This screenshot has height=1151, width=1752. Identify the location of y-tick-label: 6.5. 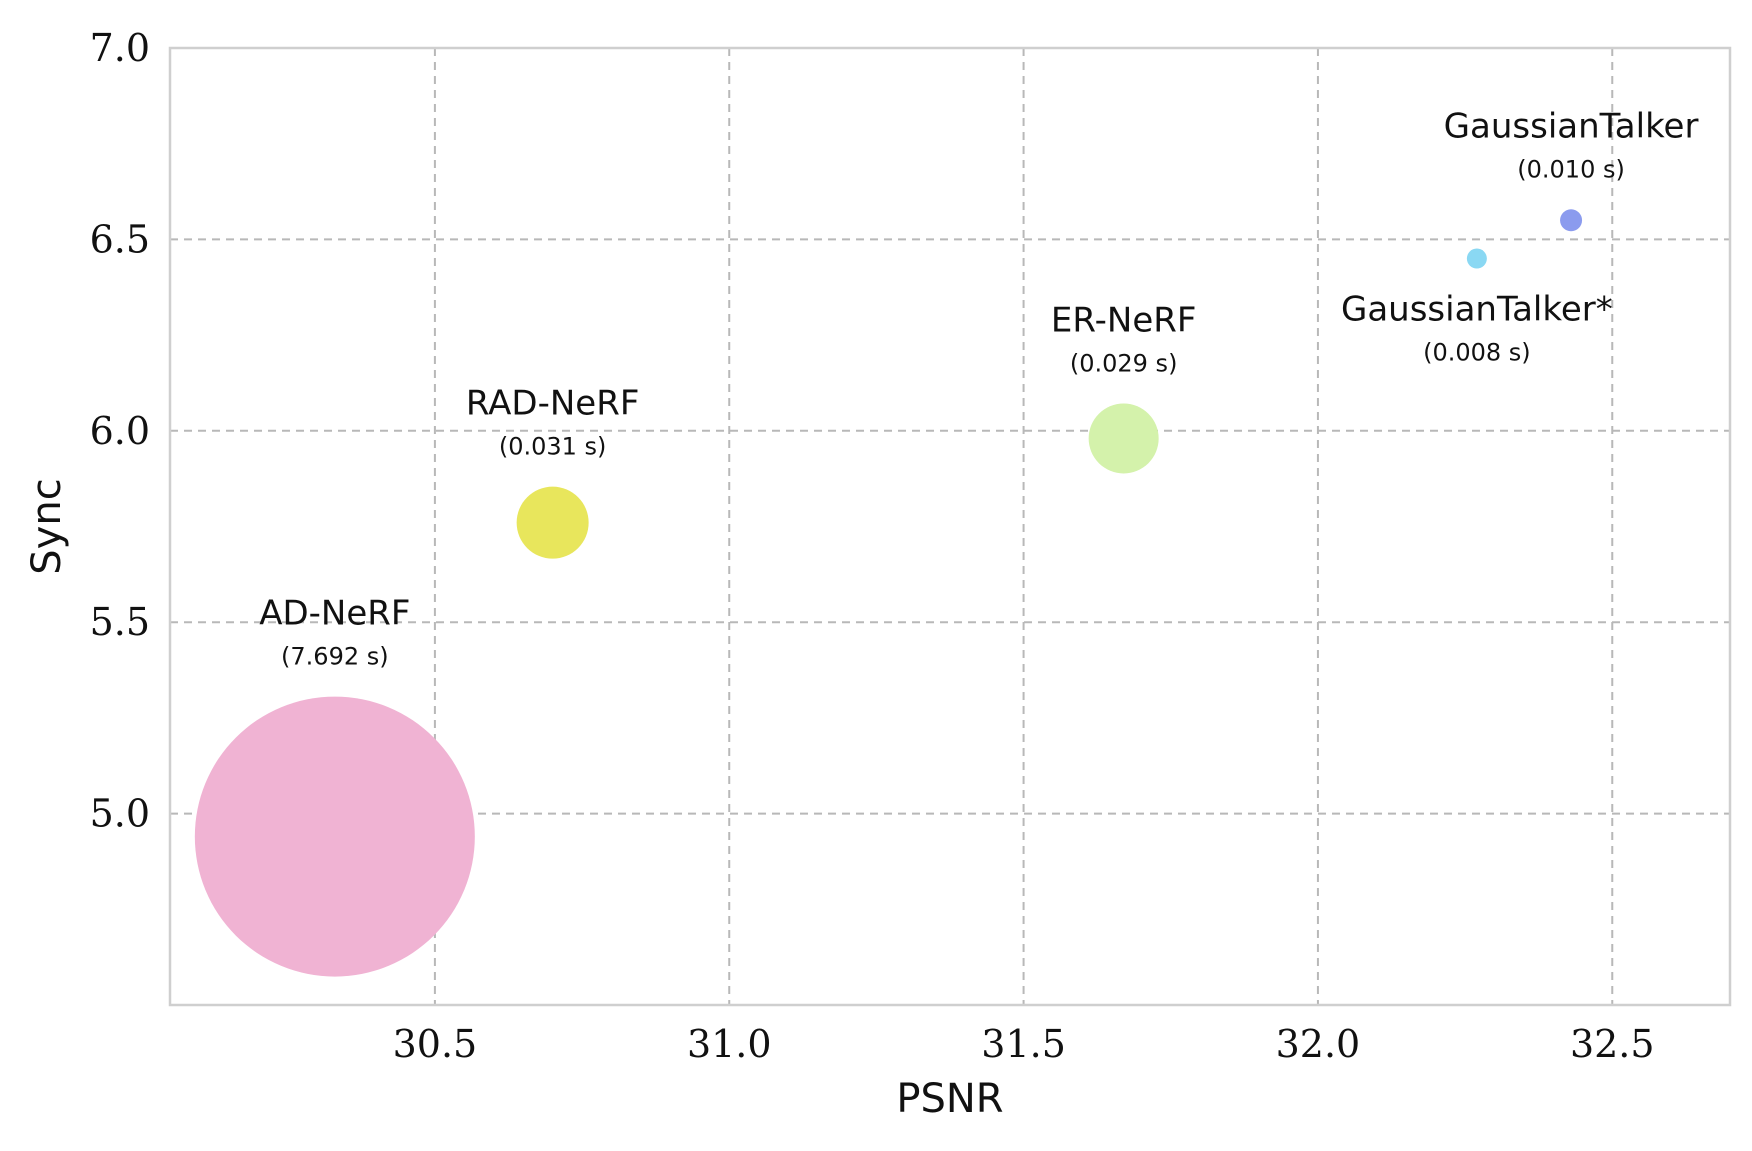
(120, 239).